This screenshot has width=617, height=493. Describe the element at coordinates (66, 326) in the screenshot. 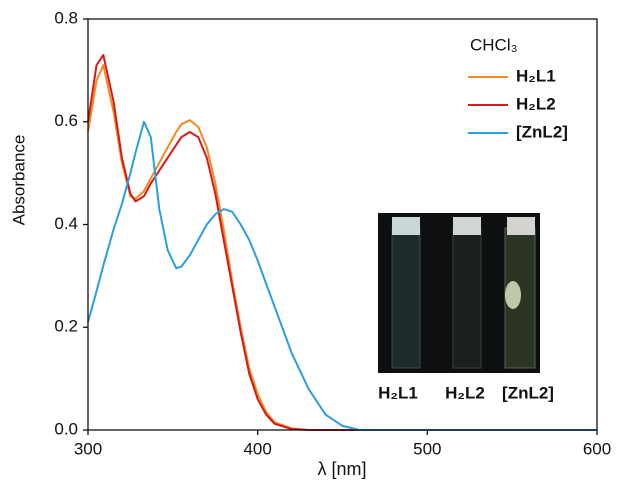

I see `y-tick-label: 0.2` at that location.